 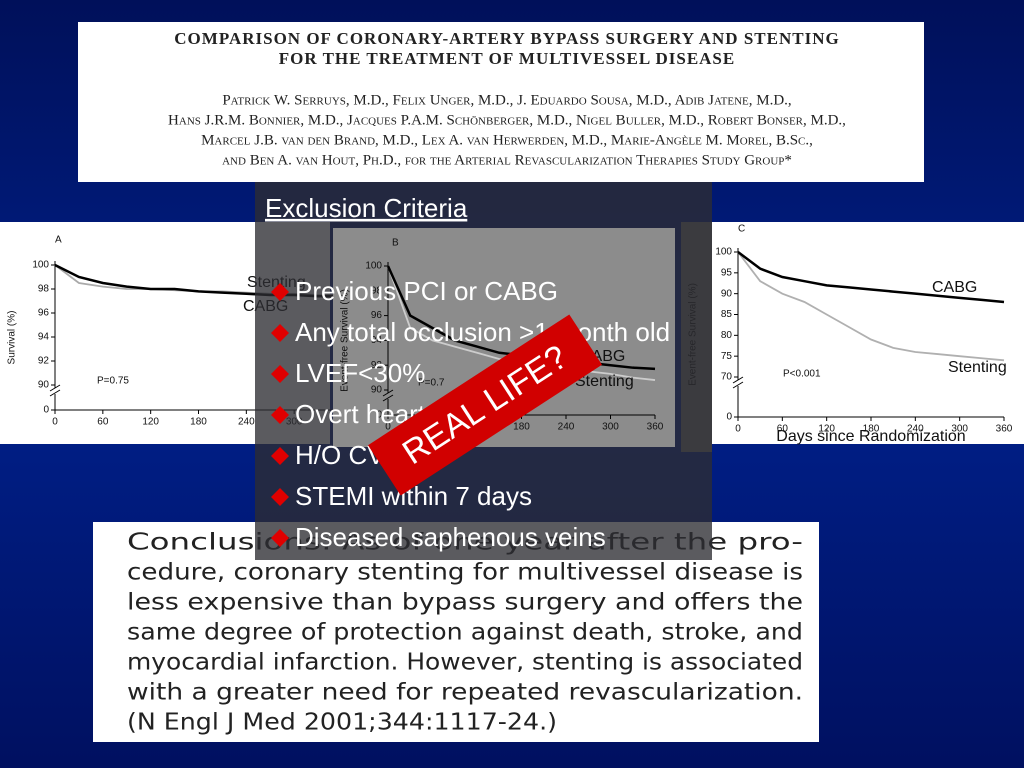 I want to click on y-tick-label: 85, so click(x=727, y=314).